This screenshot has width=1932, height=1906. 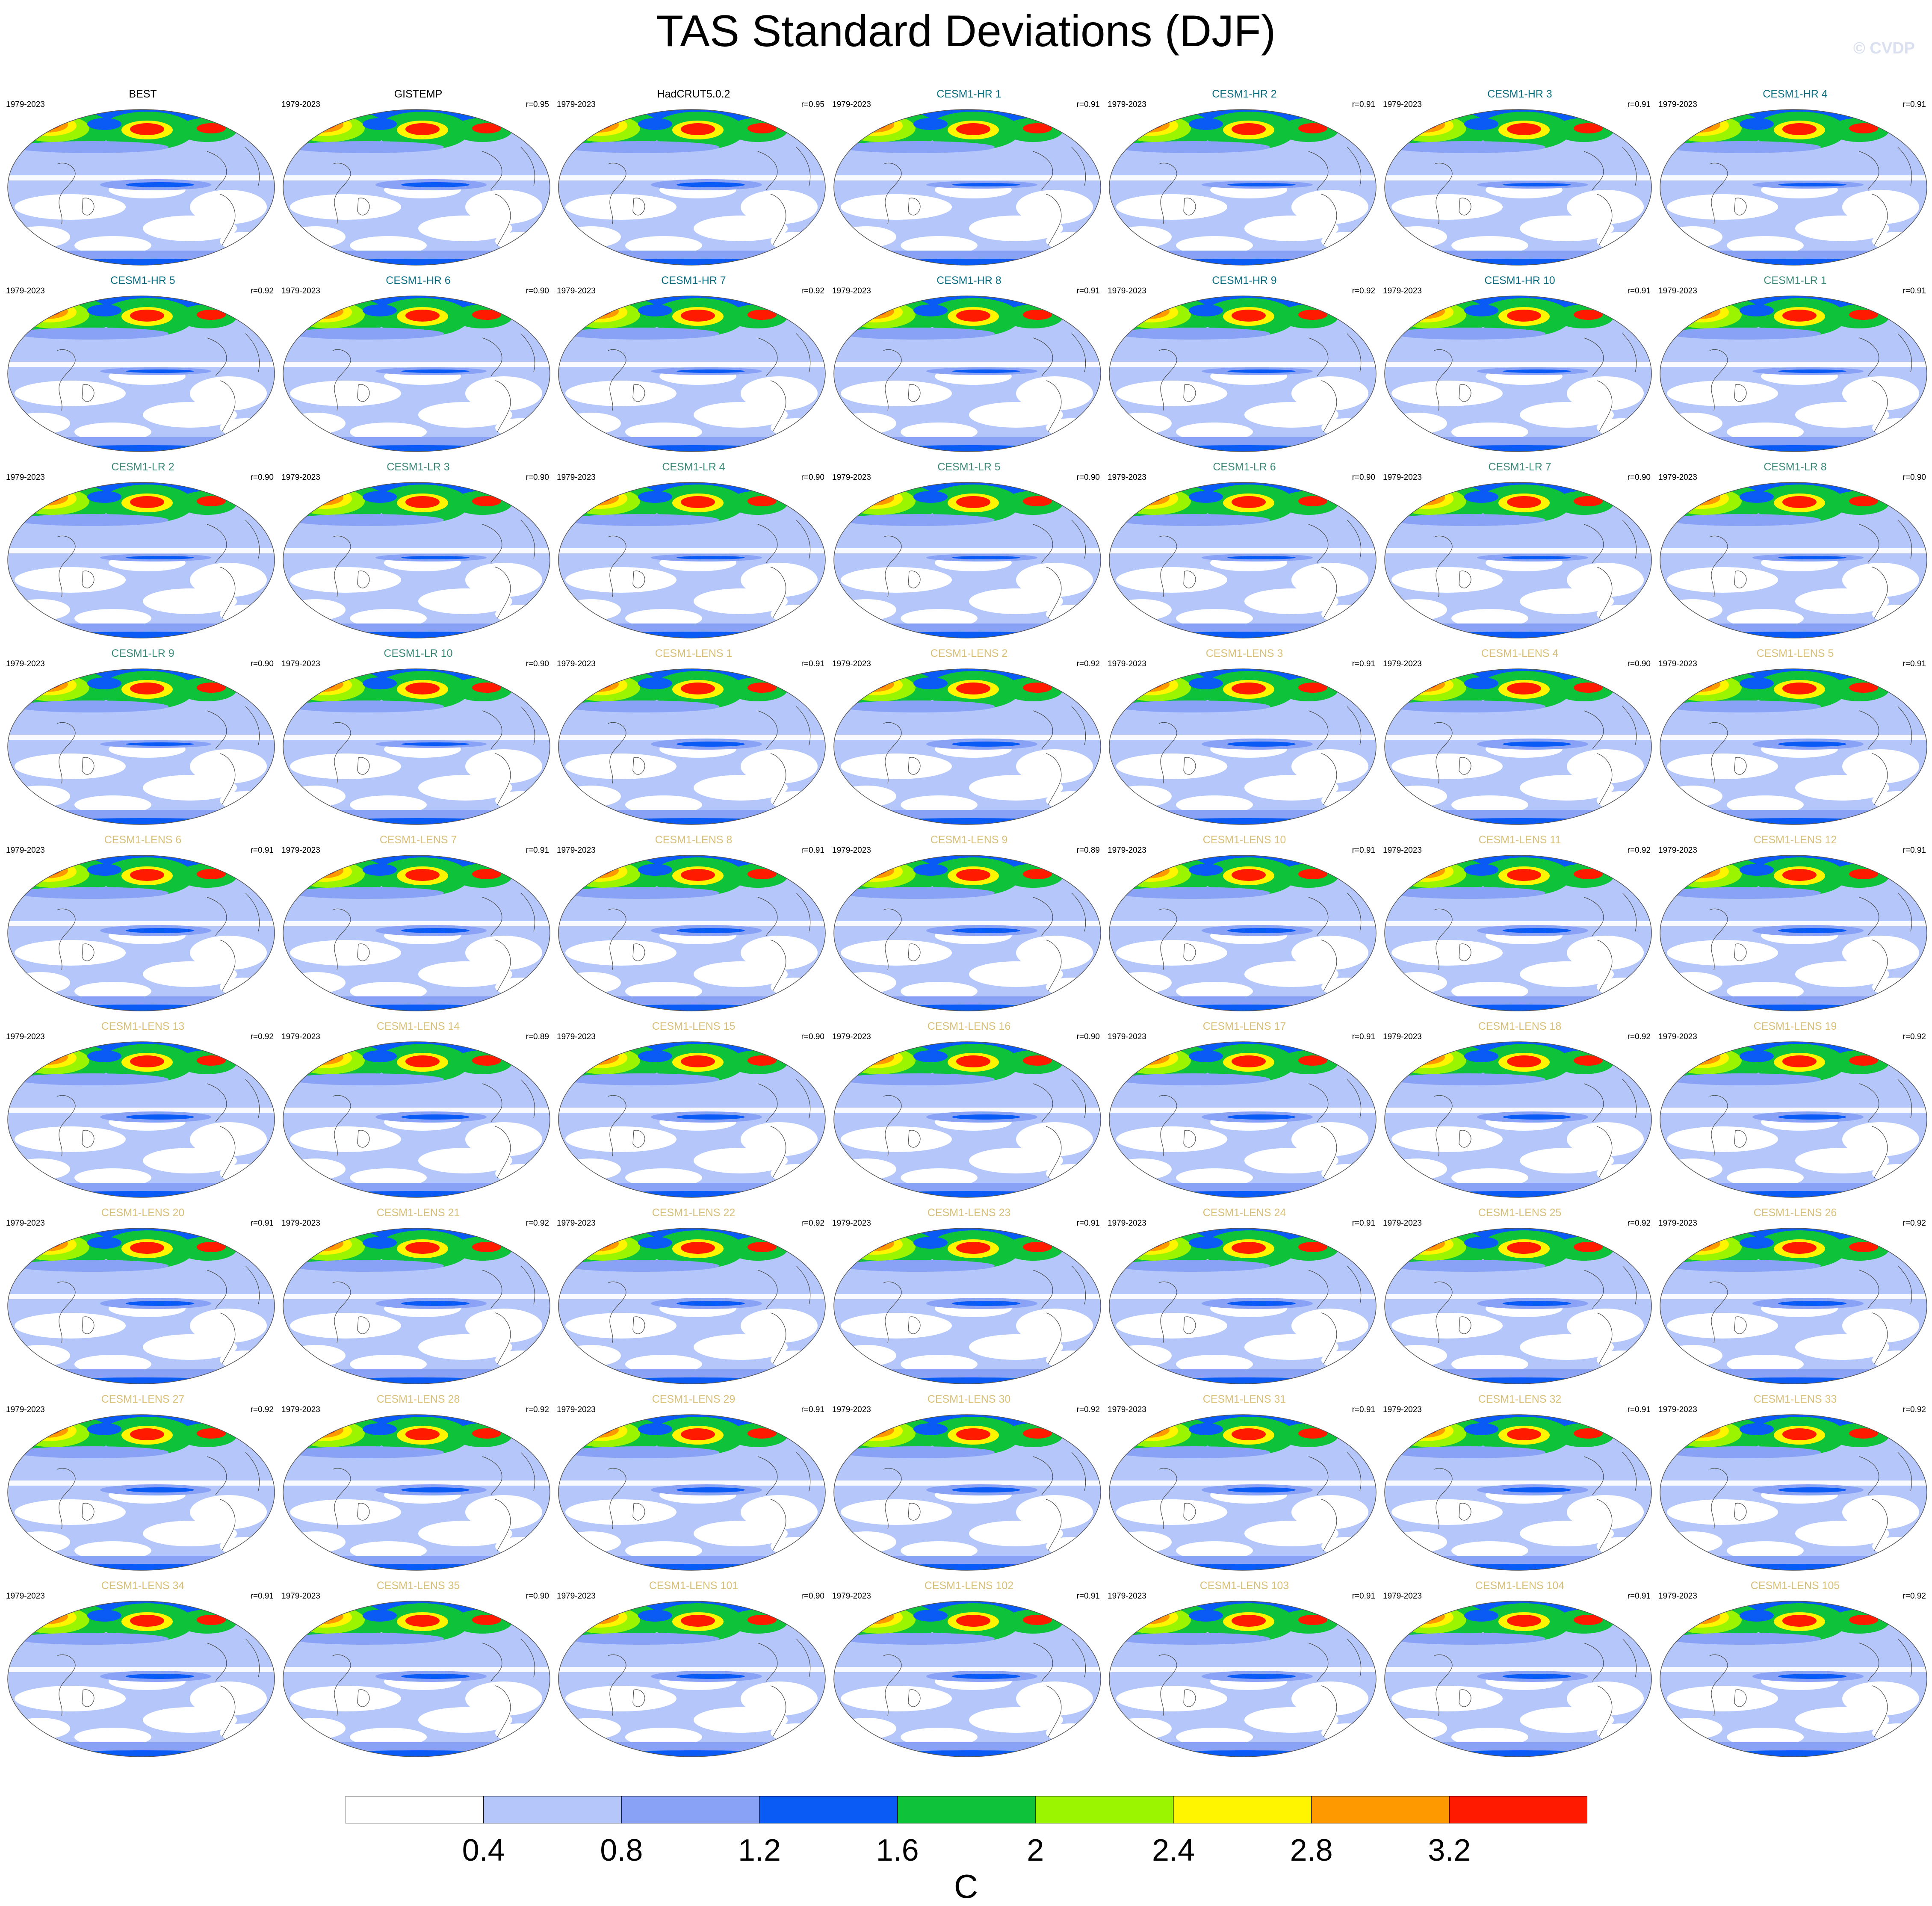 What do you see at coordinates (1520, 653) in the screenshot?
I see `panel-title: CESM1-LENS 4` at bounding box center [1520, 653].